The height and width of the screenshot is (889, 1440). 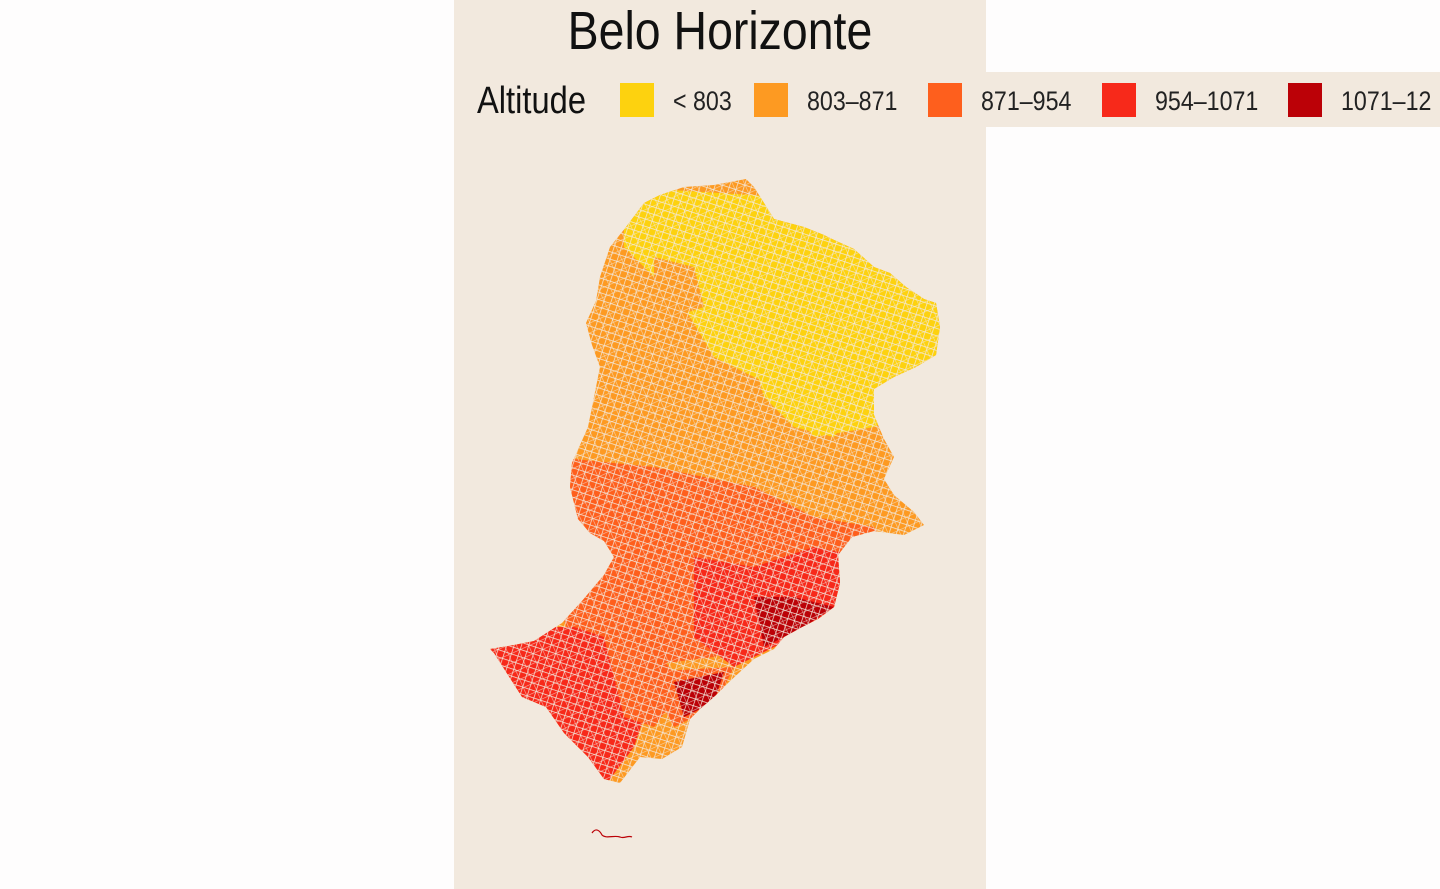 What do you see at coordinates (720, 31) in the screenshot?
I see `map-title: Belo Horizonte` at bounding box center [720, 31].